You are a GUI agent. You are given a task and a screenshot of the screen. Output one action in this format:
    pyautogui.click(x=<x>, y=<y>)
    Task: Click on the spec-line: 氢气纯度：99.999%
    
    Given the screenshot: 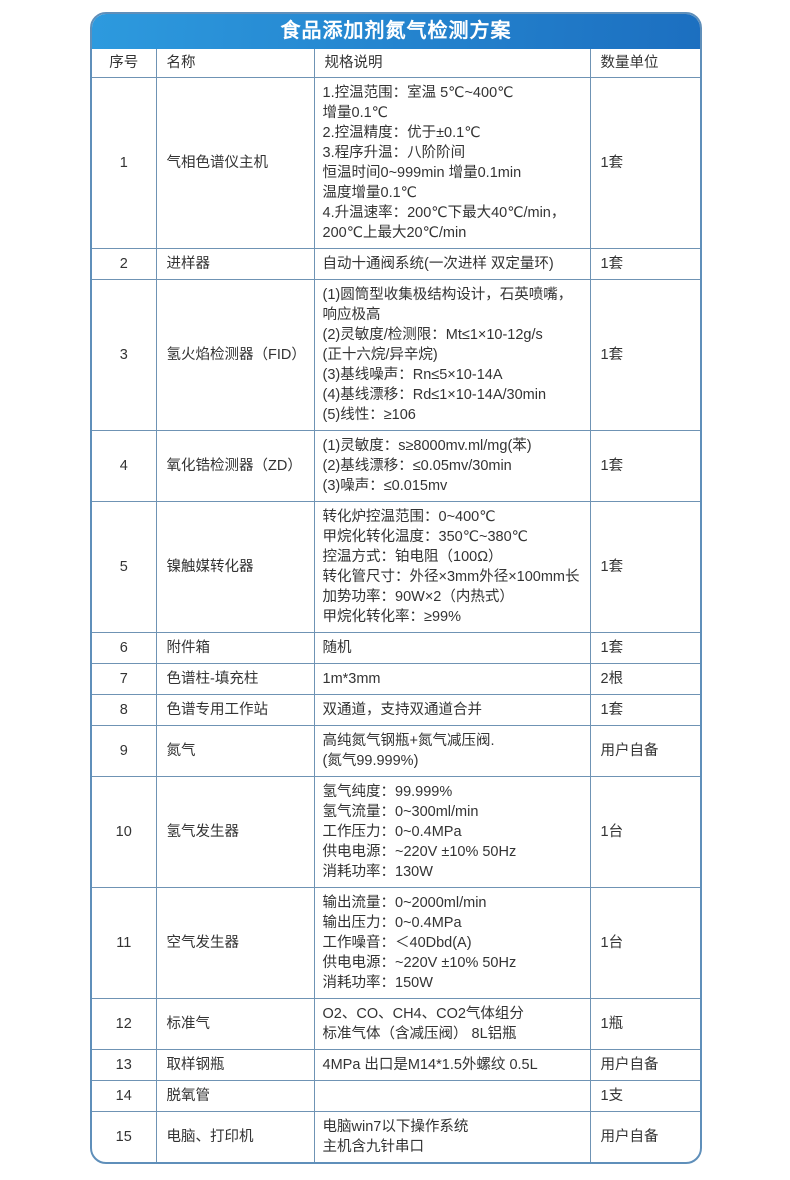 What is the action you would take?
    pyautogui.click(x=387, y=792)
    